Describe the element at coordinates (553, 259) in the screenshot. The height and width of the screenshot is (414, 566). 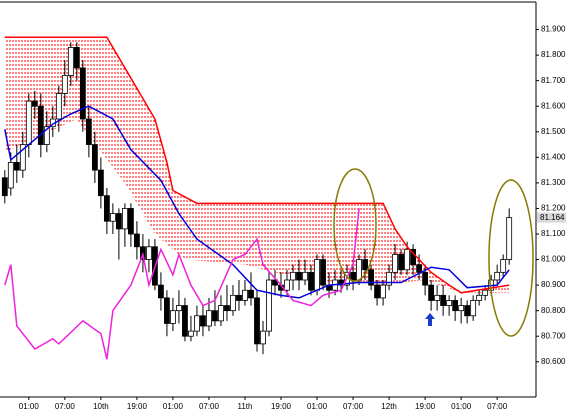
I see `y-tick-label: 81.000` at that location.